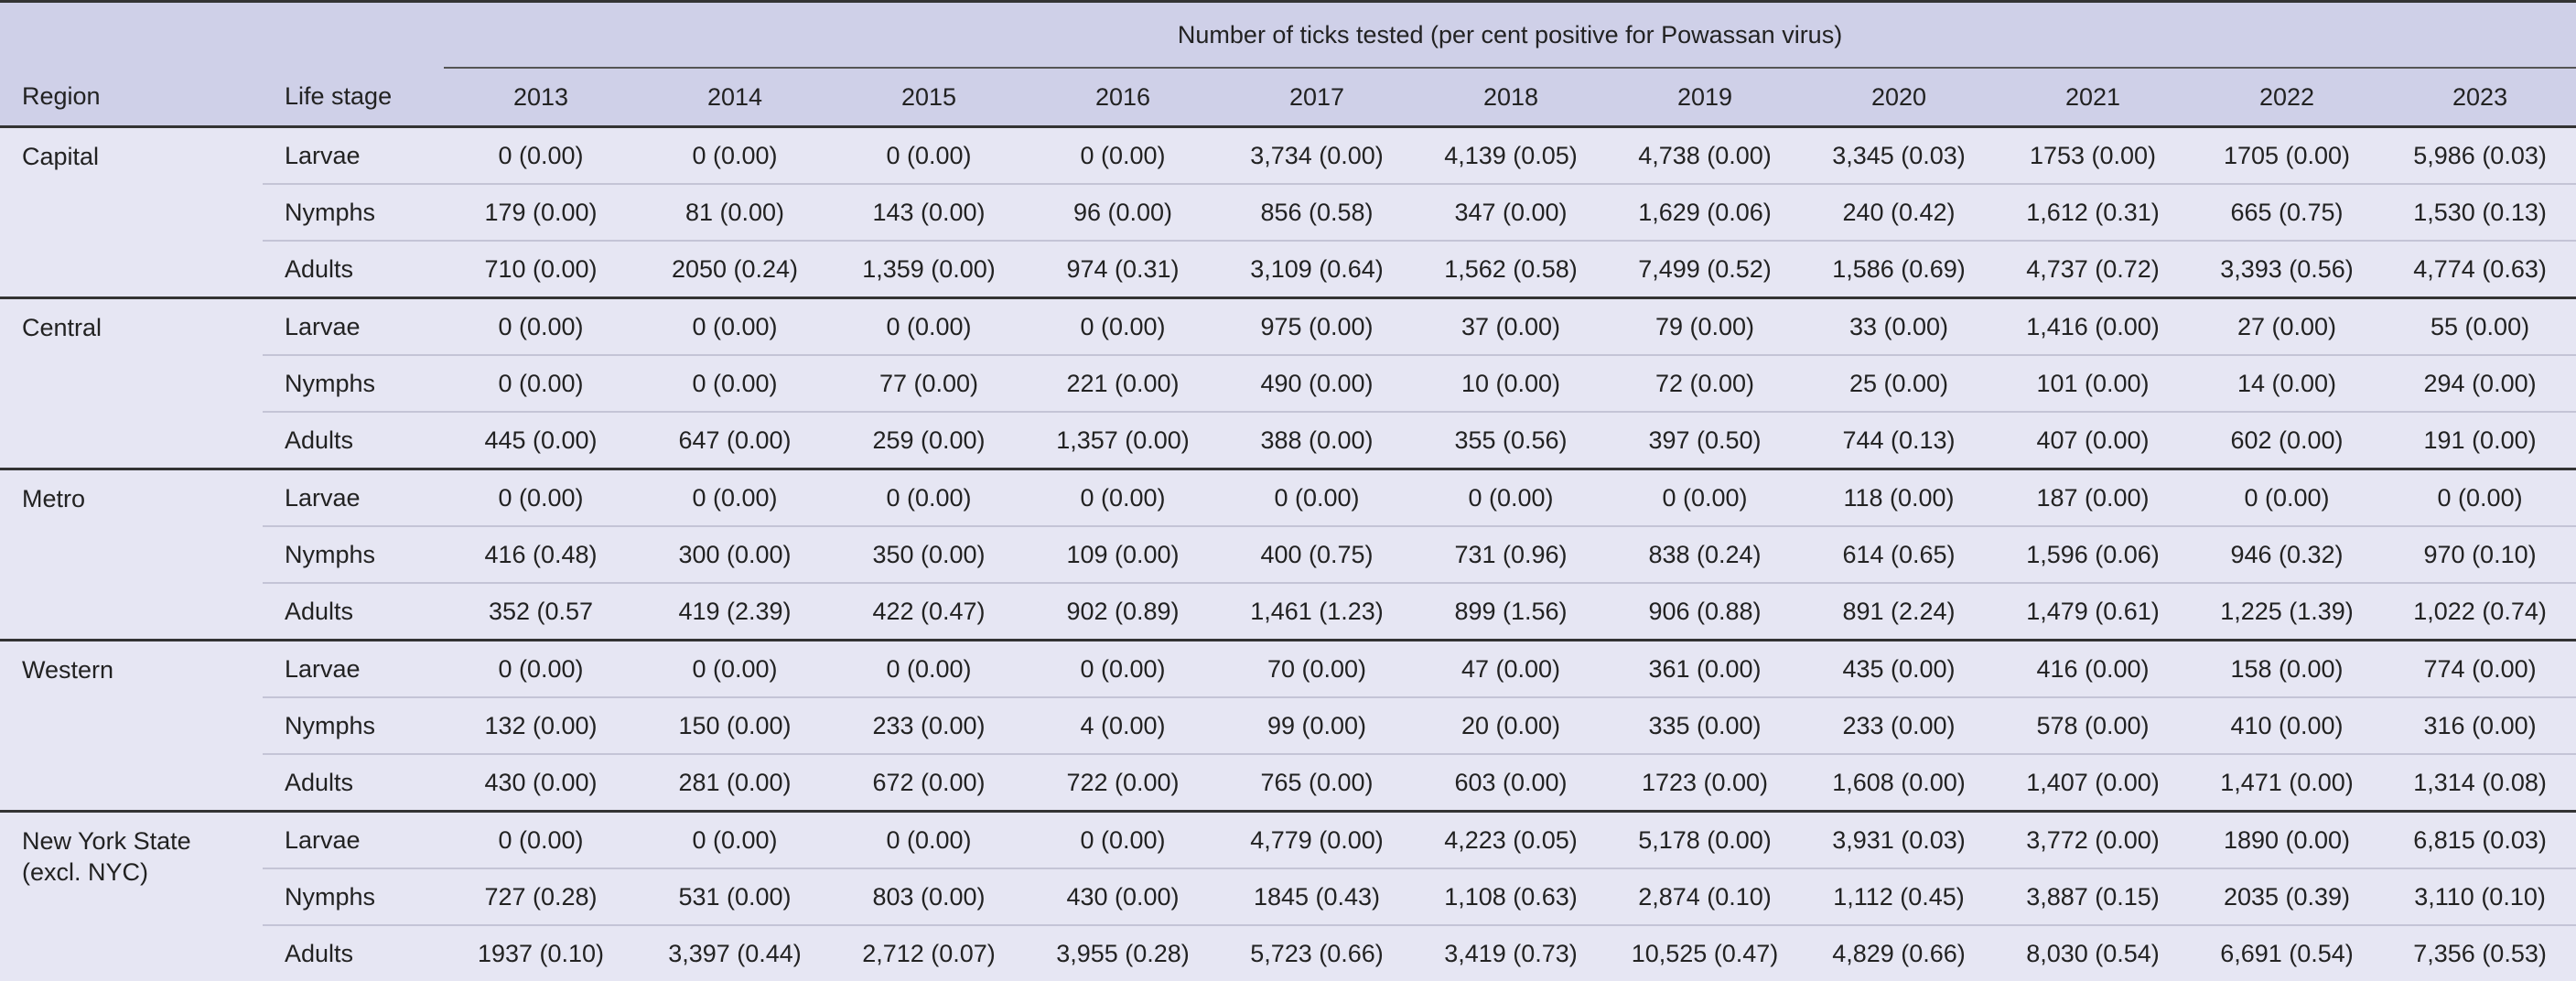 The image size is (2576, 981). I want to click on column-header: 2013, so click(541, 98).